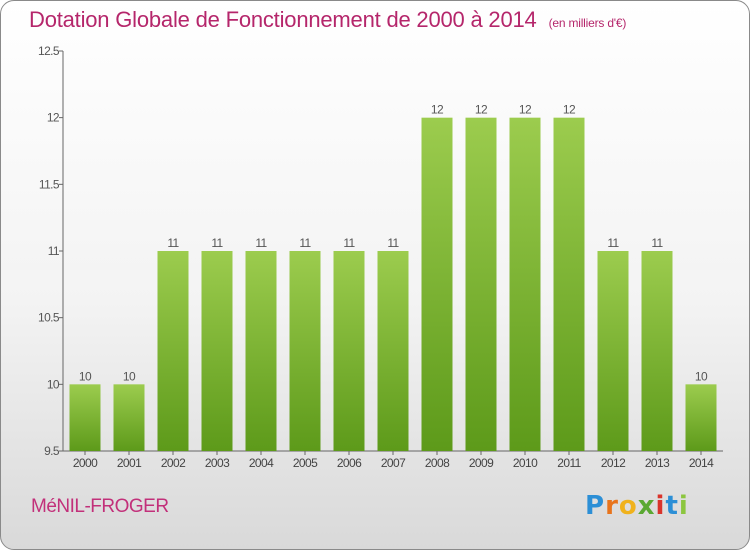 The height and width of the screenshot is (550, 750). I want to click on chart-subtitle: (en milliers d'€), so click(587, 23).